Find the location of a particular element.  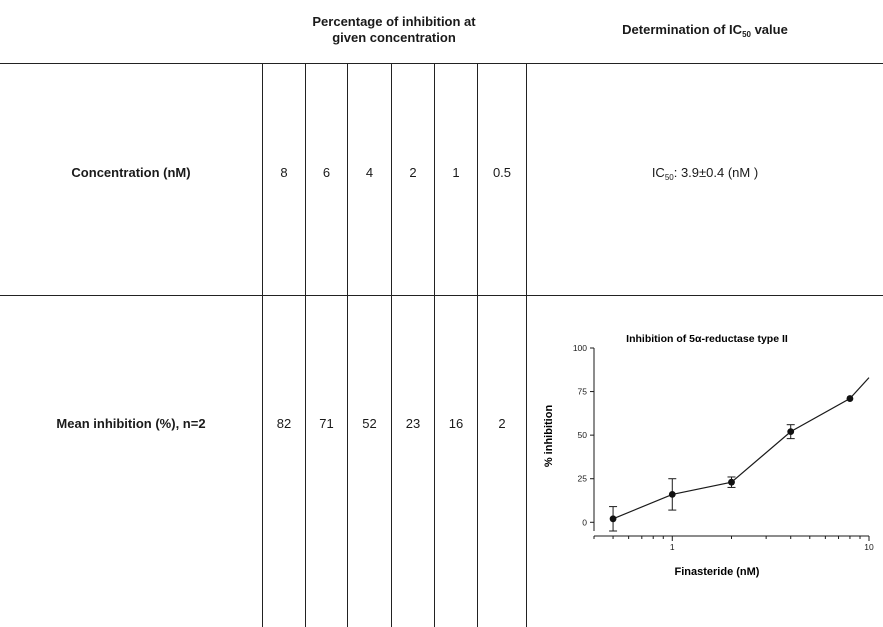

ic50-result: IC50: 3.9±0.4 (nM ) is located at coordinates (705, 173).